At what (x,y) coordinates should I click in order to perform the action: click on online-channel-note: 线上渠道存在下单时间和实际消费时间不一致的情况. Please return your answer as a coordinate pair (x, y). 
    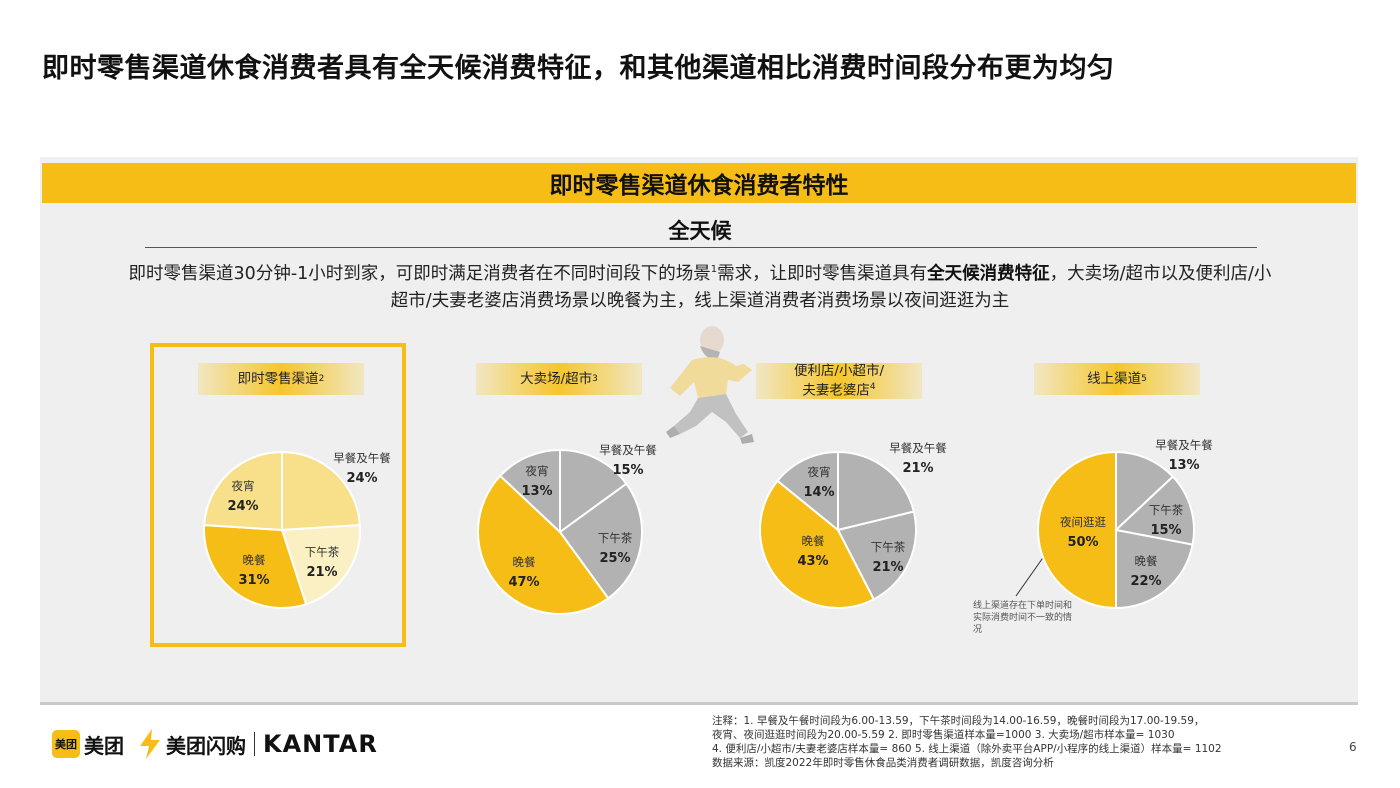
    Looking at the image, I should click on (1023, 618).